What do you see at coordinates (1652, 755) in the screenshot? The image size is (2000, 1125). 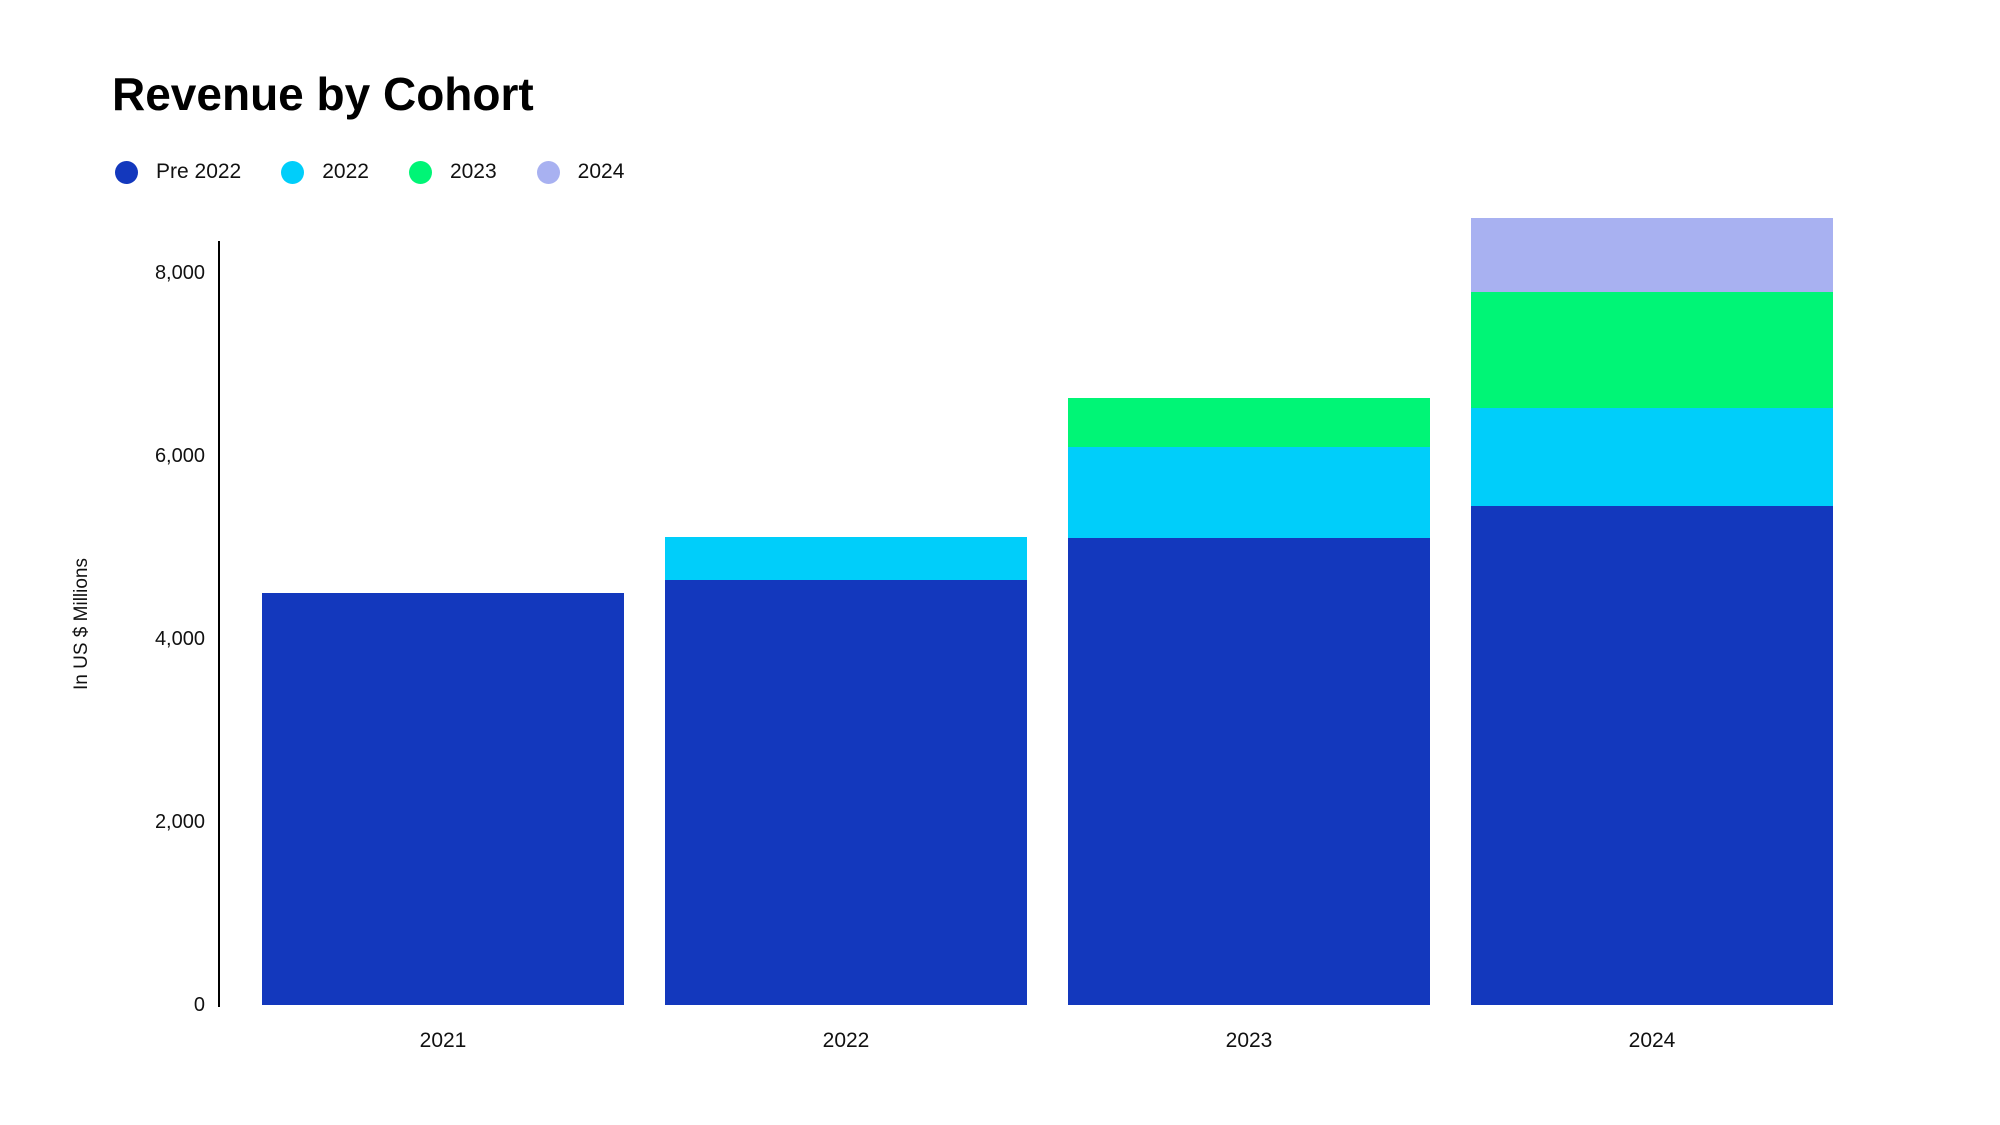 I see `bar-2024-segment-pre-2022` at bounding box center [1652, 755].